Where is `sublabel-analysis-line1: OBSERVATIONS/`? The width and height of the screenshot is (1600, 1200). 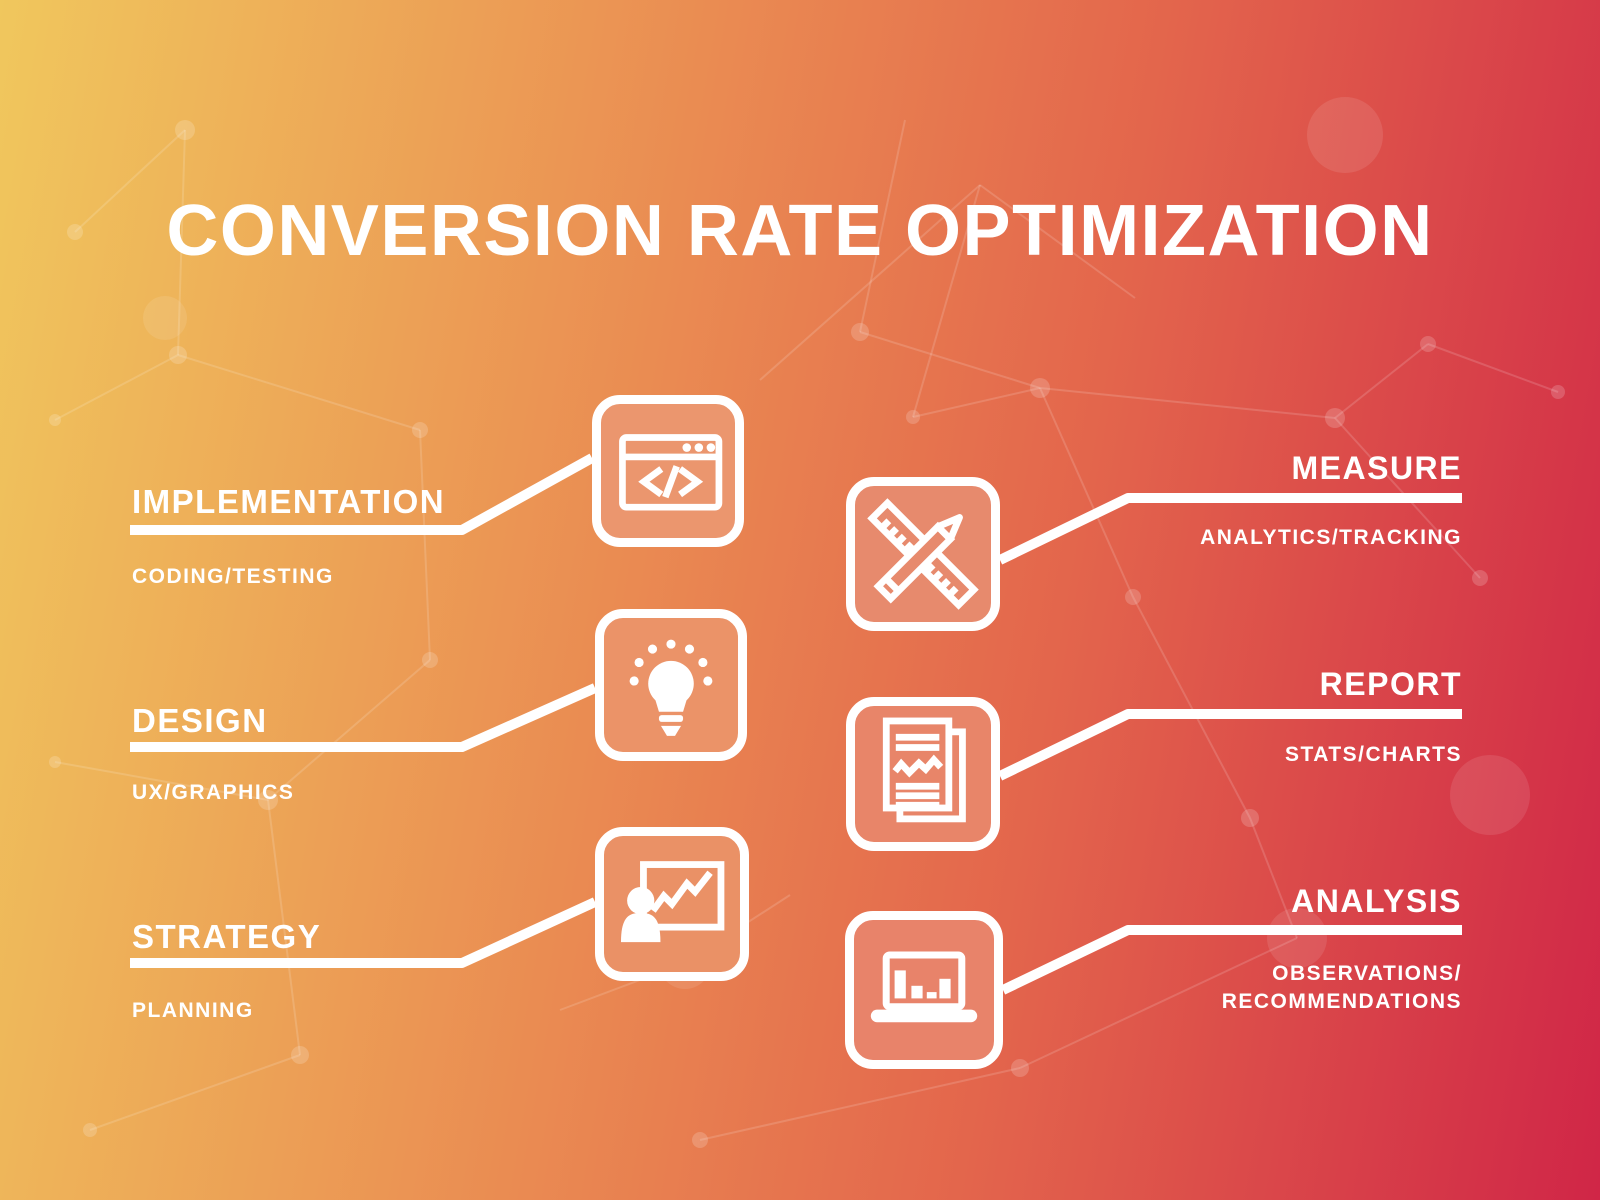
sublabel-analysis-line1: OBSERVATIONS/ is located at coordinates (1367, 973).